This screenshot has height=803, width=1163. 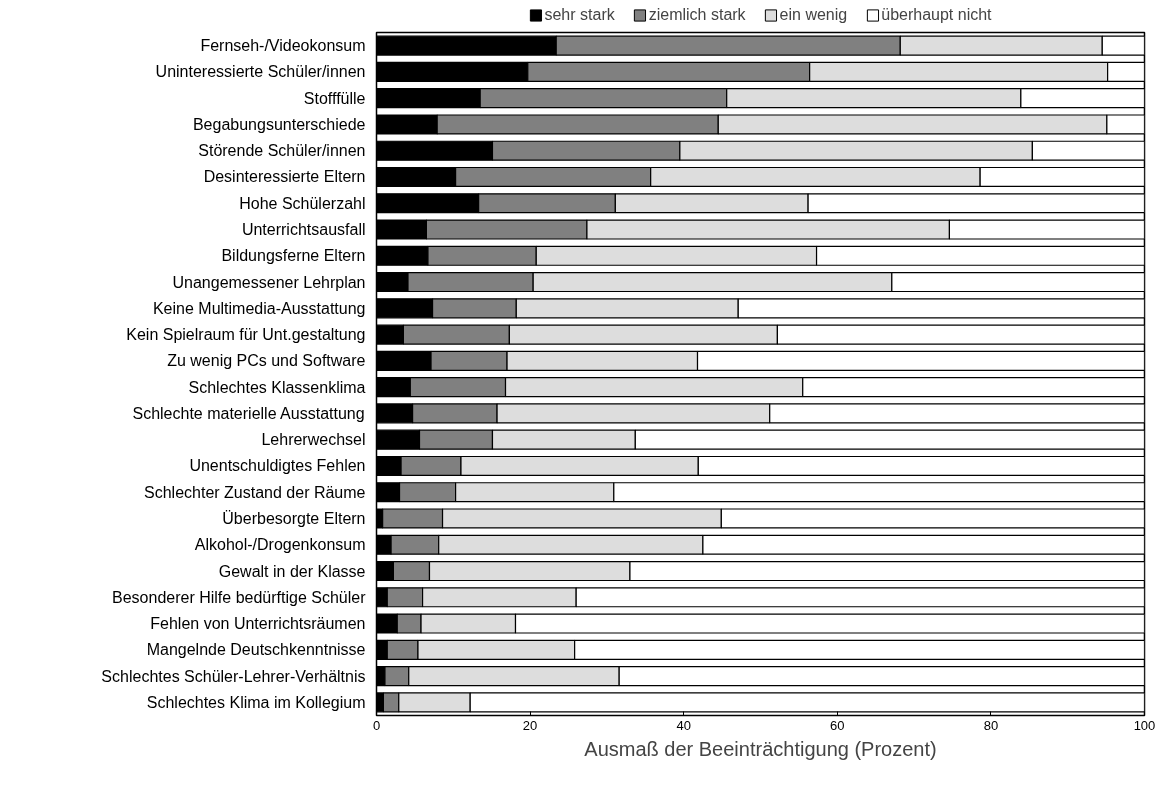 What do you see at coordinates (376, 725) in the screenshot?
I see `x-tick-label: 0` at bounding box center [376, 725].